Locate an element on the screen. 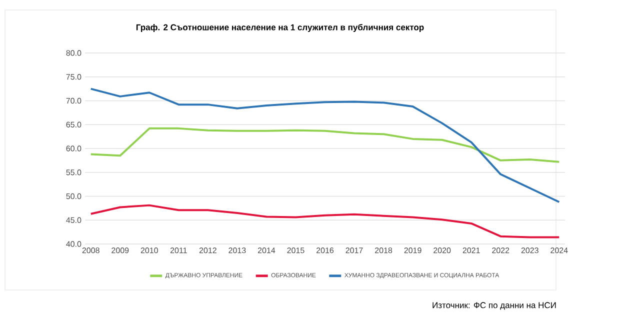  y-tick-label: 60.0 is located at coordinates (74, 149).